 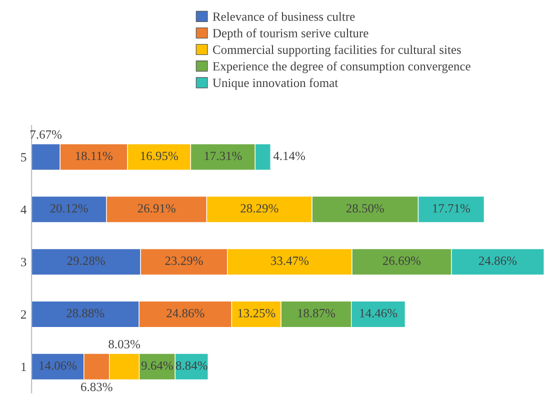 I want to click on data-label: 4.14%, so click(x=289, y=156).